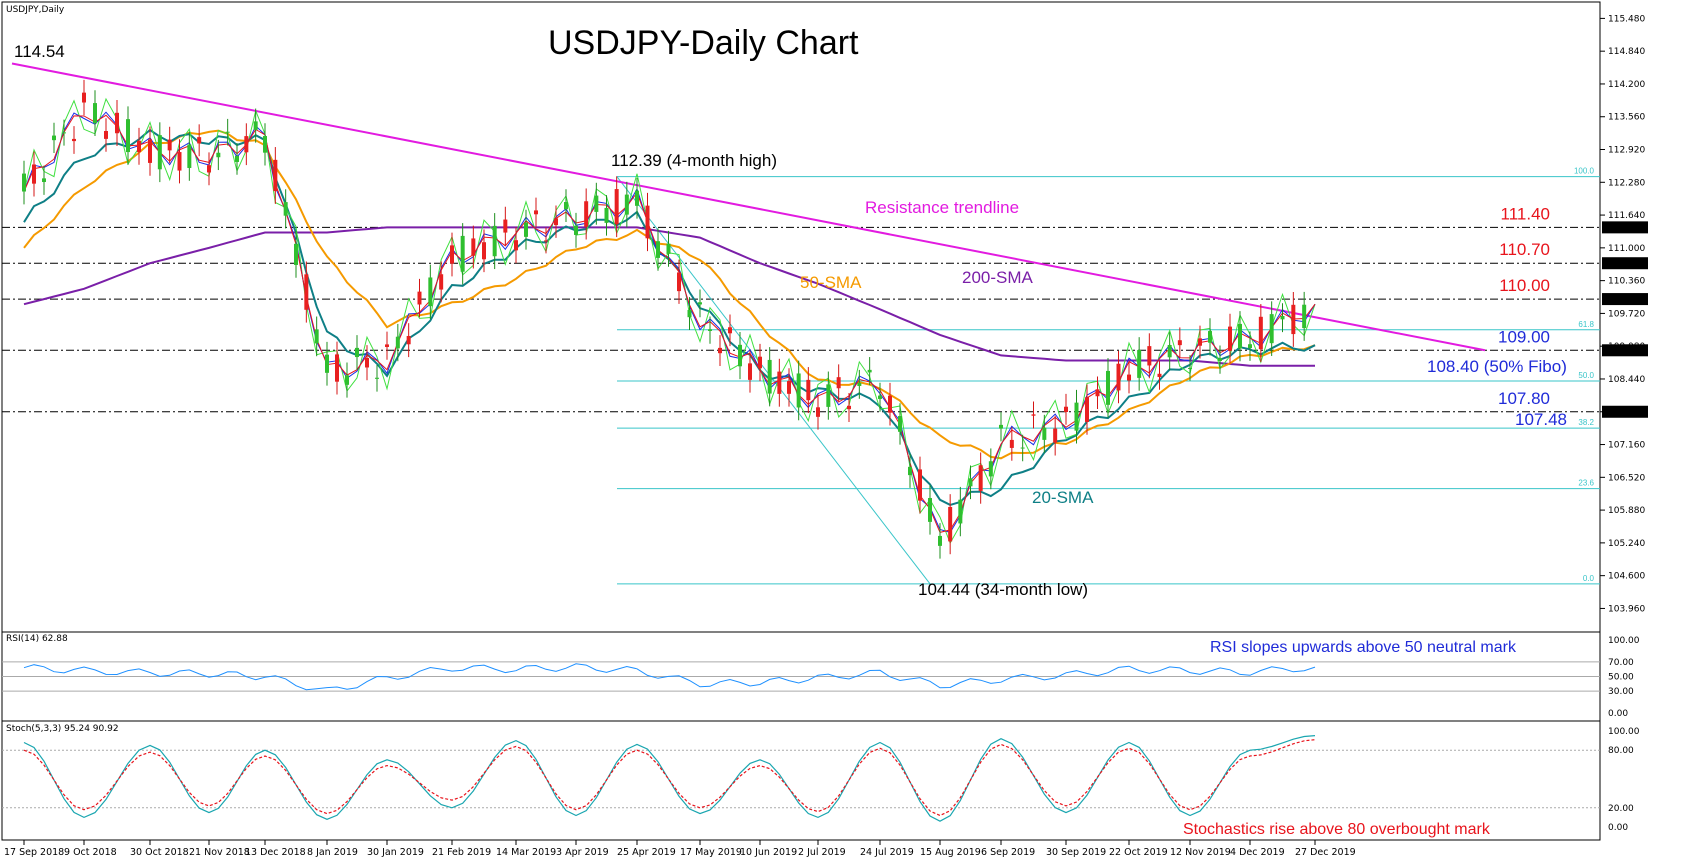  I want to click on price-tag-label: 110.000, so click(1623, 301).